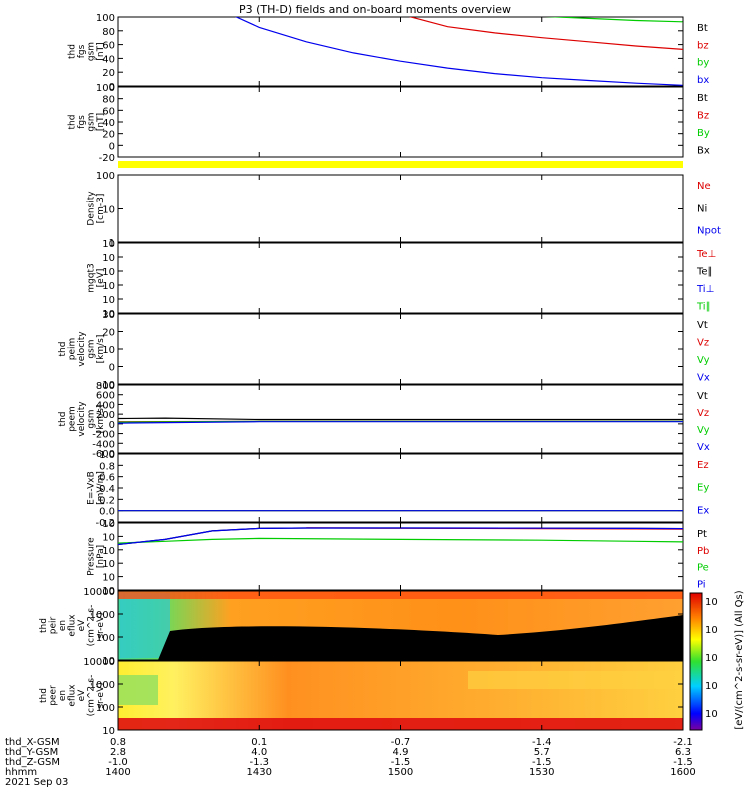 The image size is (750, 800). I want to click on series-Npot, so click(506, 197).